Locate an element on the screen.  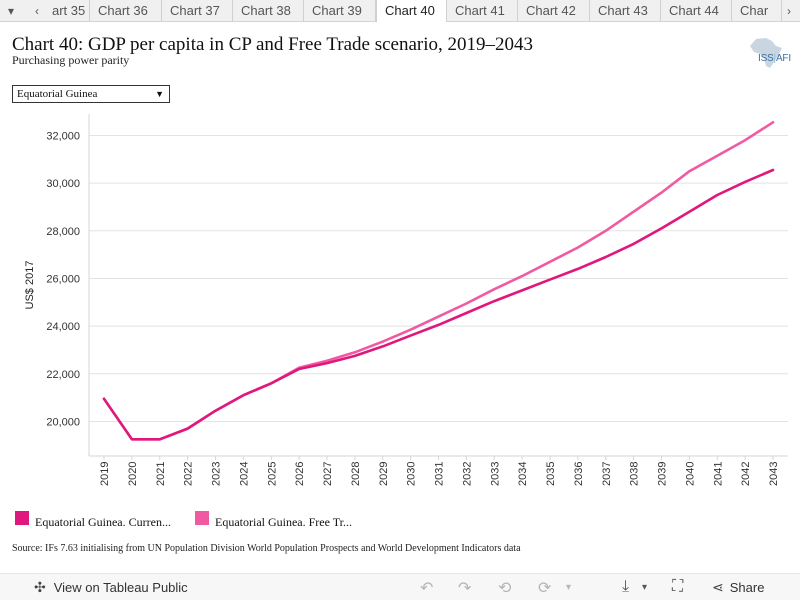
x-tick-label: 2020 is located at coordinates (133, 474).